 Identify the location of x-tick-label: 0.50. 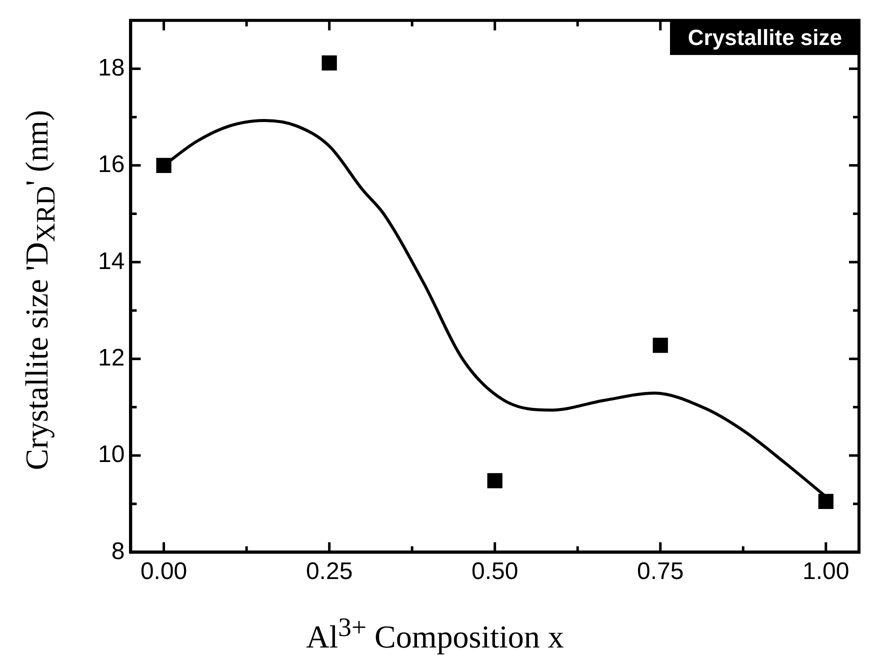
(494, 572).